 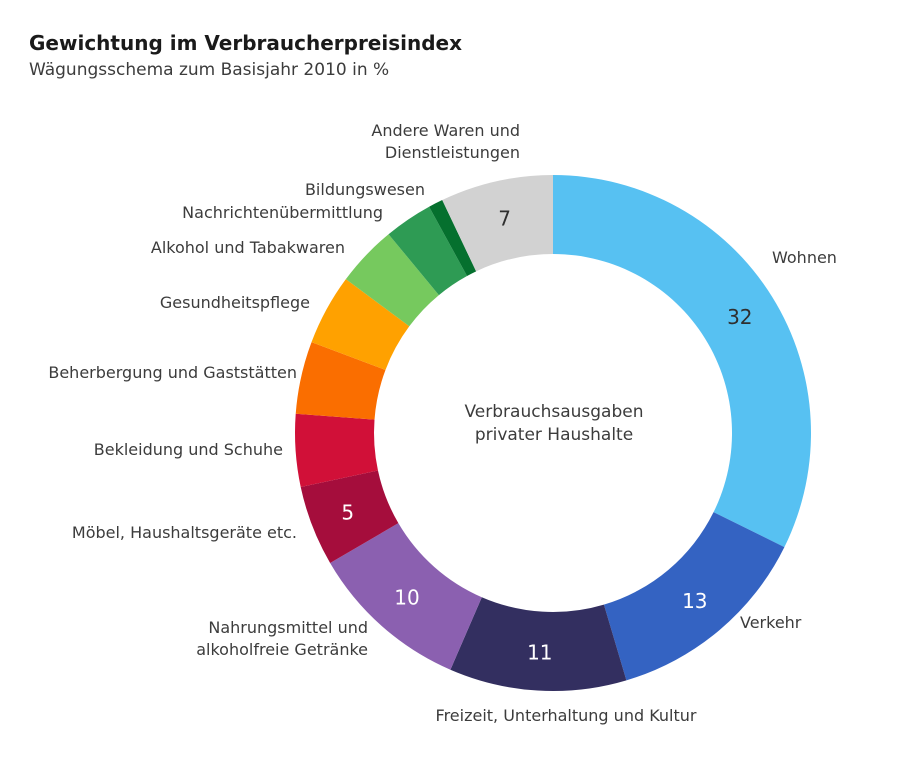 I want to click on chart-title: Gewichtung im Verbraucherpreisindex, so click(x=246, y=43).